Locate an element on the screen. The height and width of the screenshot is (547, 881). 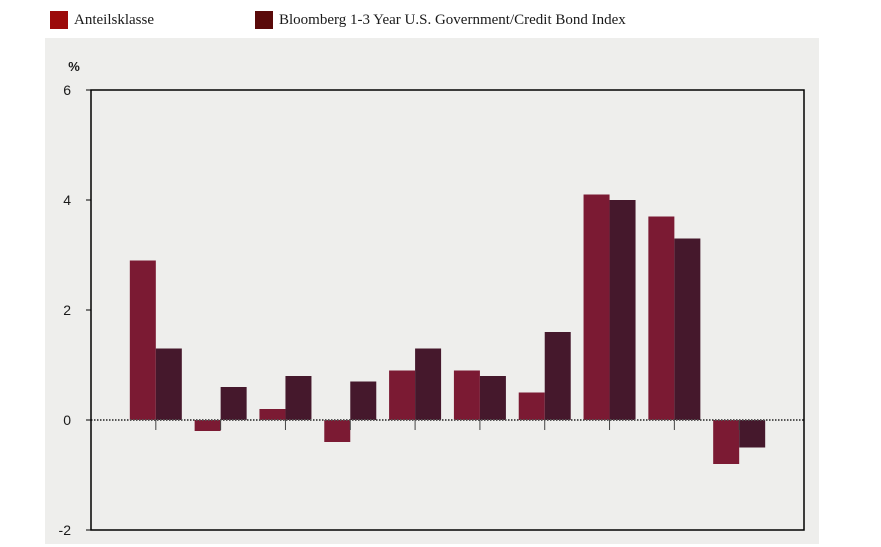
y-tick-label: 4 is located at coordinates (67, 200).